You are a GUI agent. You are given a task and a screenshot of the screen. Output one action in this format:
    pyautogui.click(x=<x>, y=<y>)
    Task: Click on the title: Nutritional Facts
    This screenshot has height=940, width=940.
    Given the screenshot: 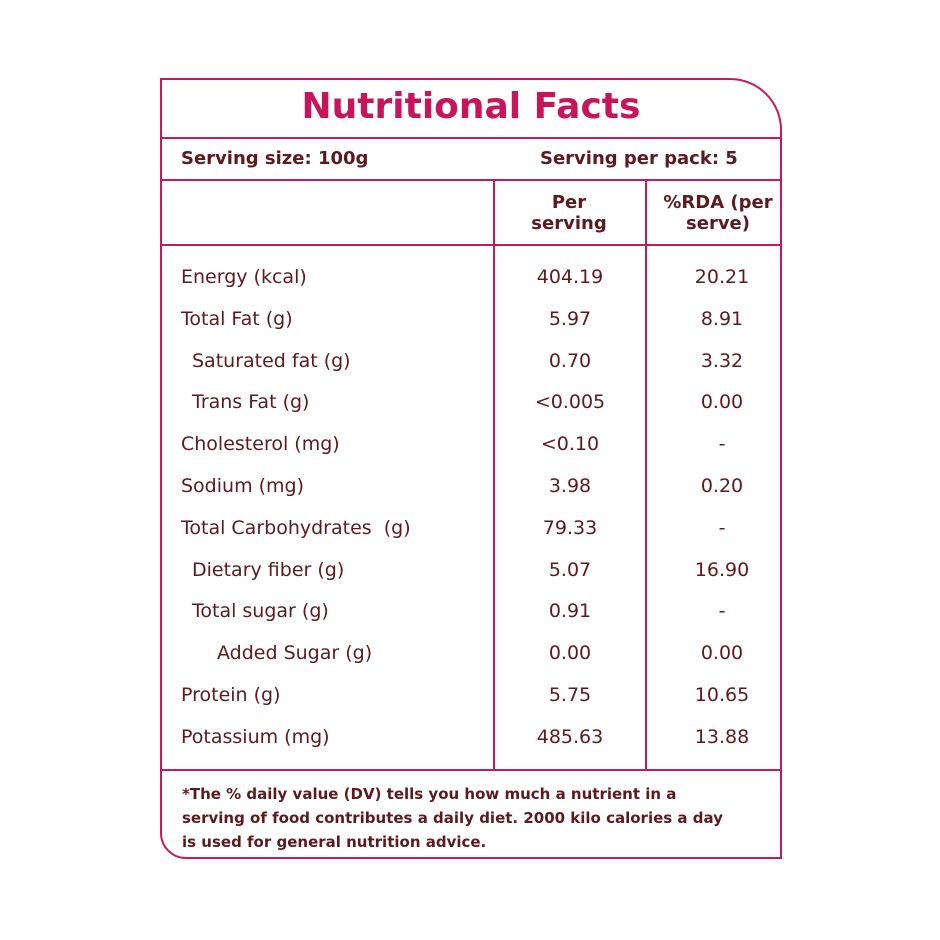 What is the action you would take?
    pyautogui.click(x=471, y=106)
    